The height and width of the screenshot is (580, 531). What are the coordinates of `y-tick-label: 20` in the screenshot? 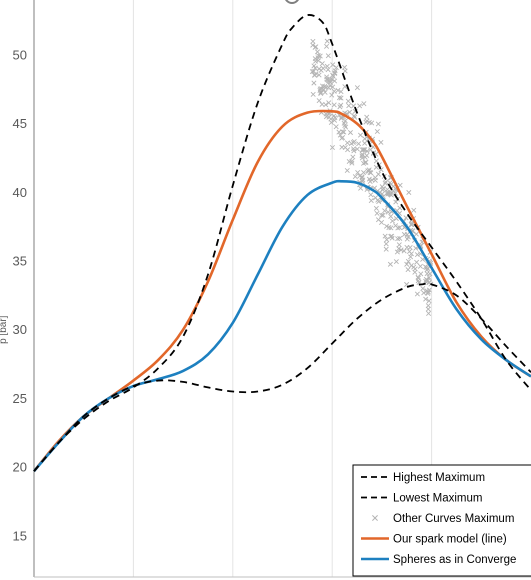 It's located at (20, 467).